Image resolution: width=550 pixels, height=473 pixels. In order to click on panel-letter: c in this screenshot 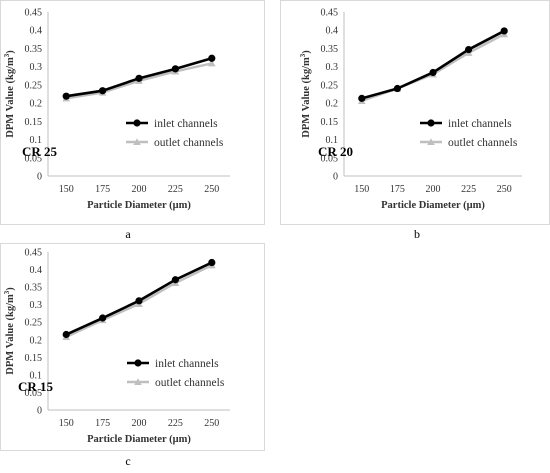, I will do `click(127, 461)`.